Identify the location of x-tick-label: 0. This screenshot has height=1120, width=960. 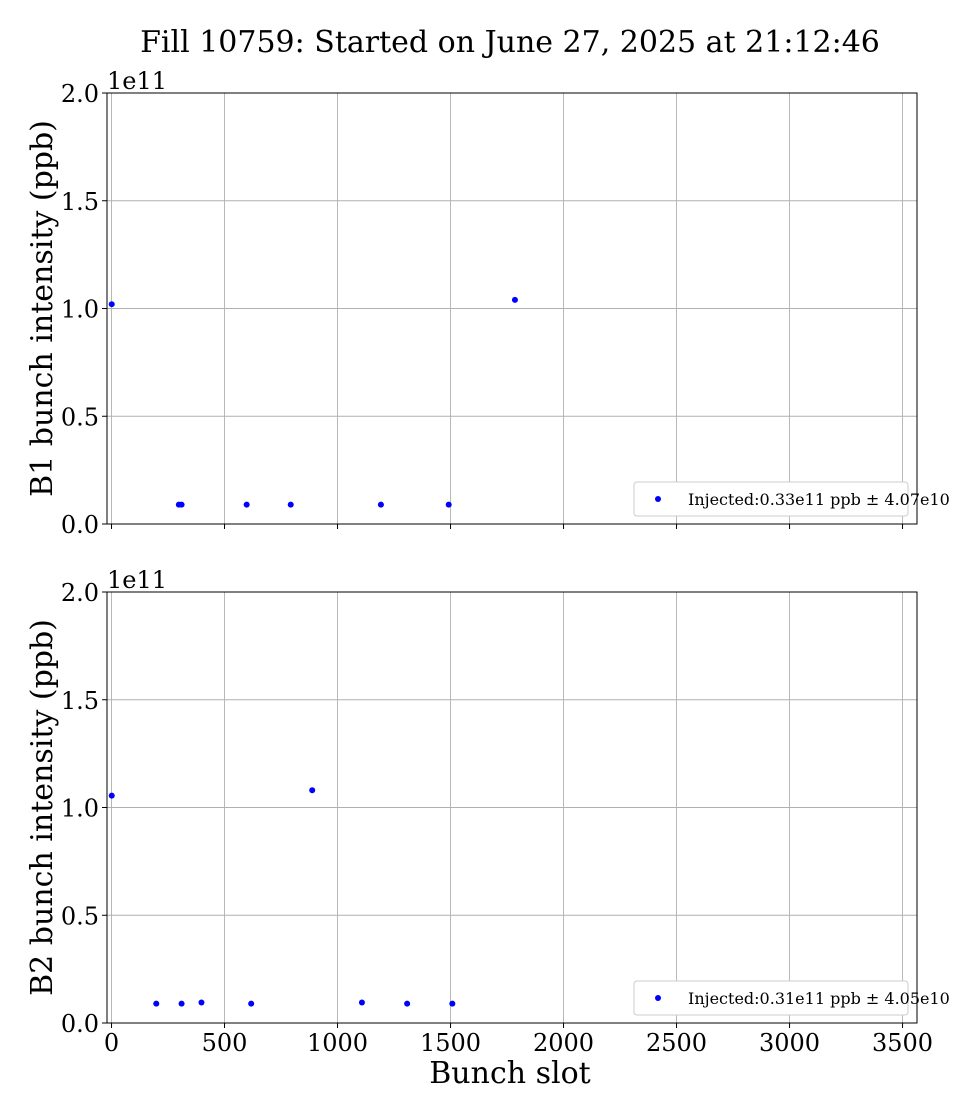
(111, 1043).